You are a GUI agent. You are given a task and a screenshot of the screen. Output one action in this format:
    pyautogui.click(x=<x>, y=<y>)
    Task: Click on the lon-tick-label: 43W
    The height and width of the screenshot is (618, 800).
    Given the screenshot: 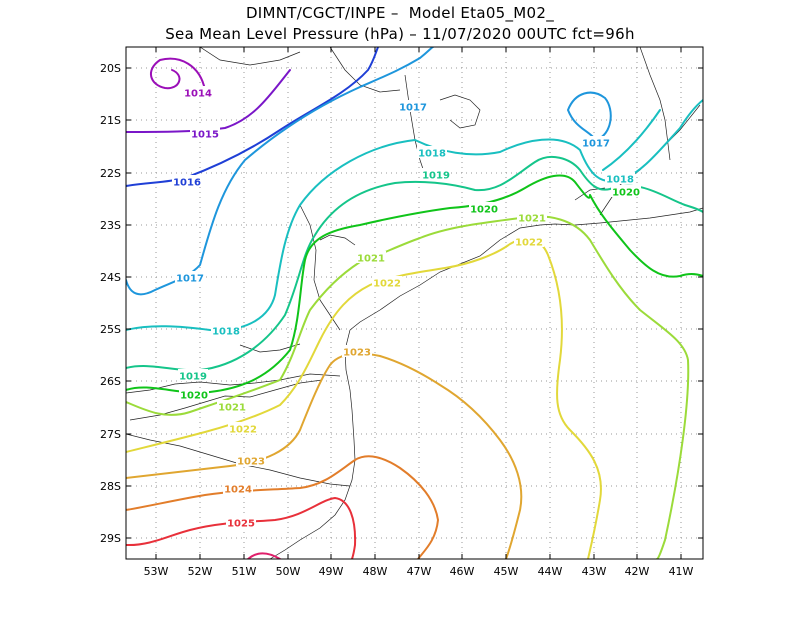 What is the action you would take?
    pyautogui.click(x=594, y=571)
    